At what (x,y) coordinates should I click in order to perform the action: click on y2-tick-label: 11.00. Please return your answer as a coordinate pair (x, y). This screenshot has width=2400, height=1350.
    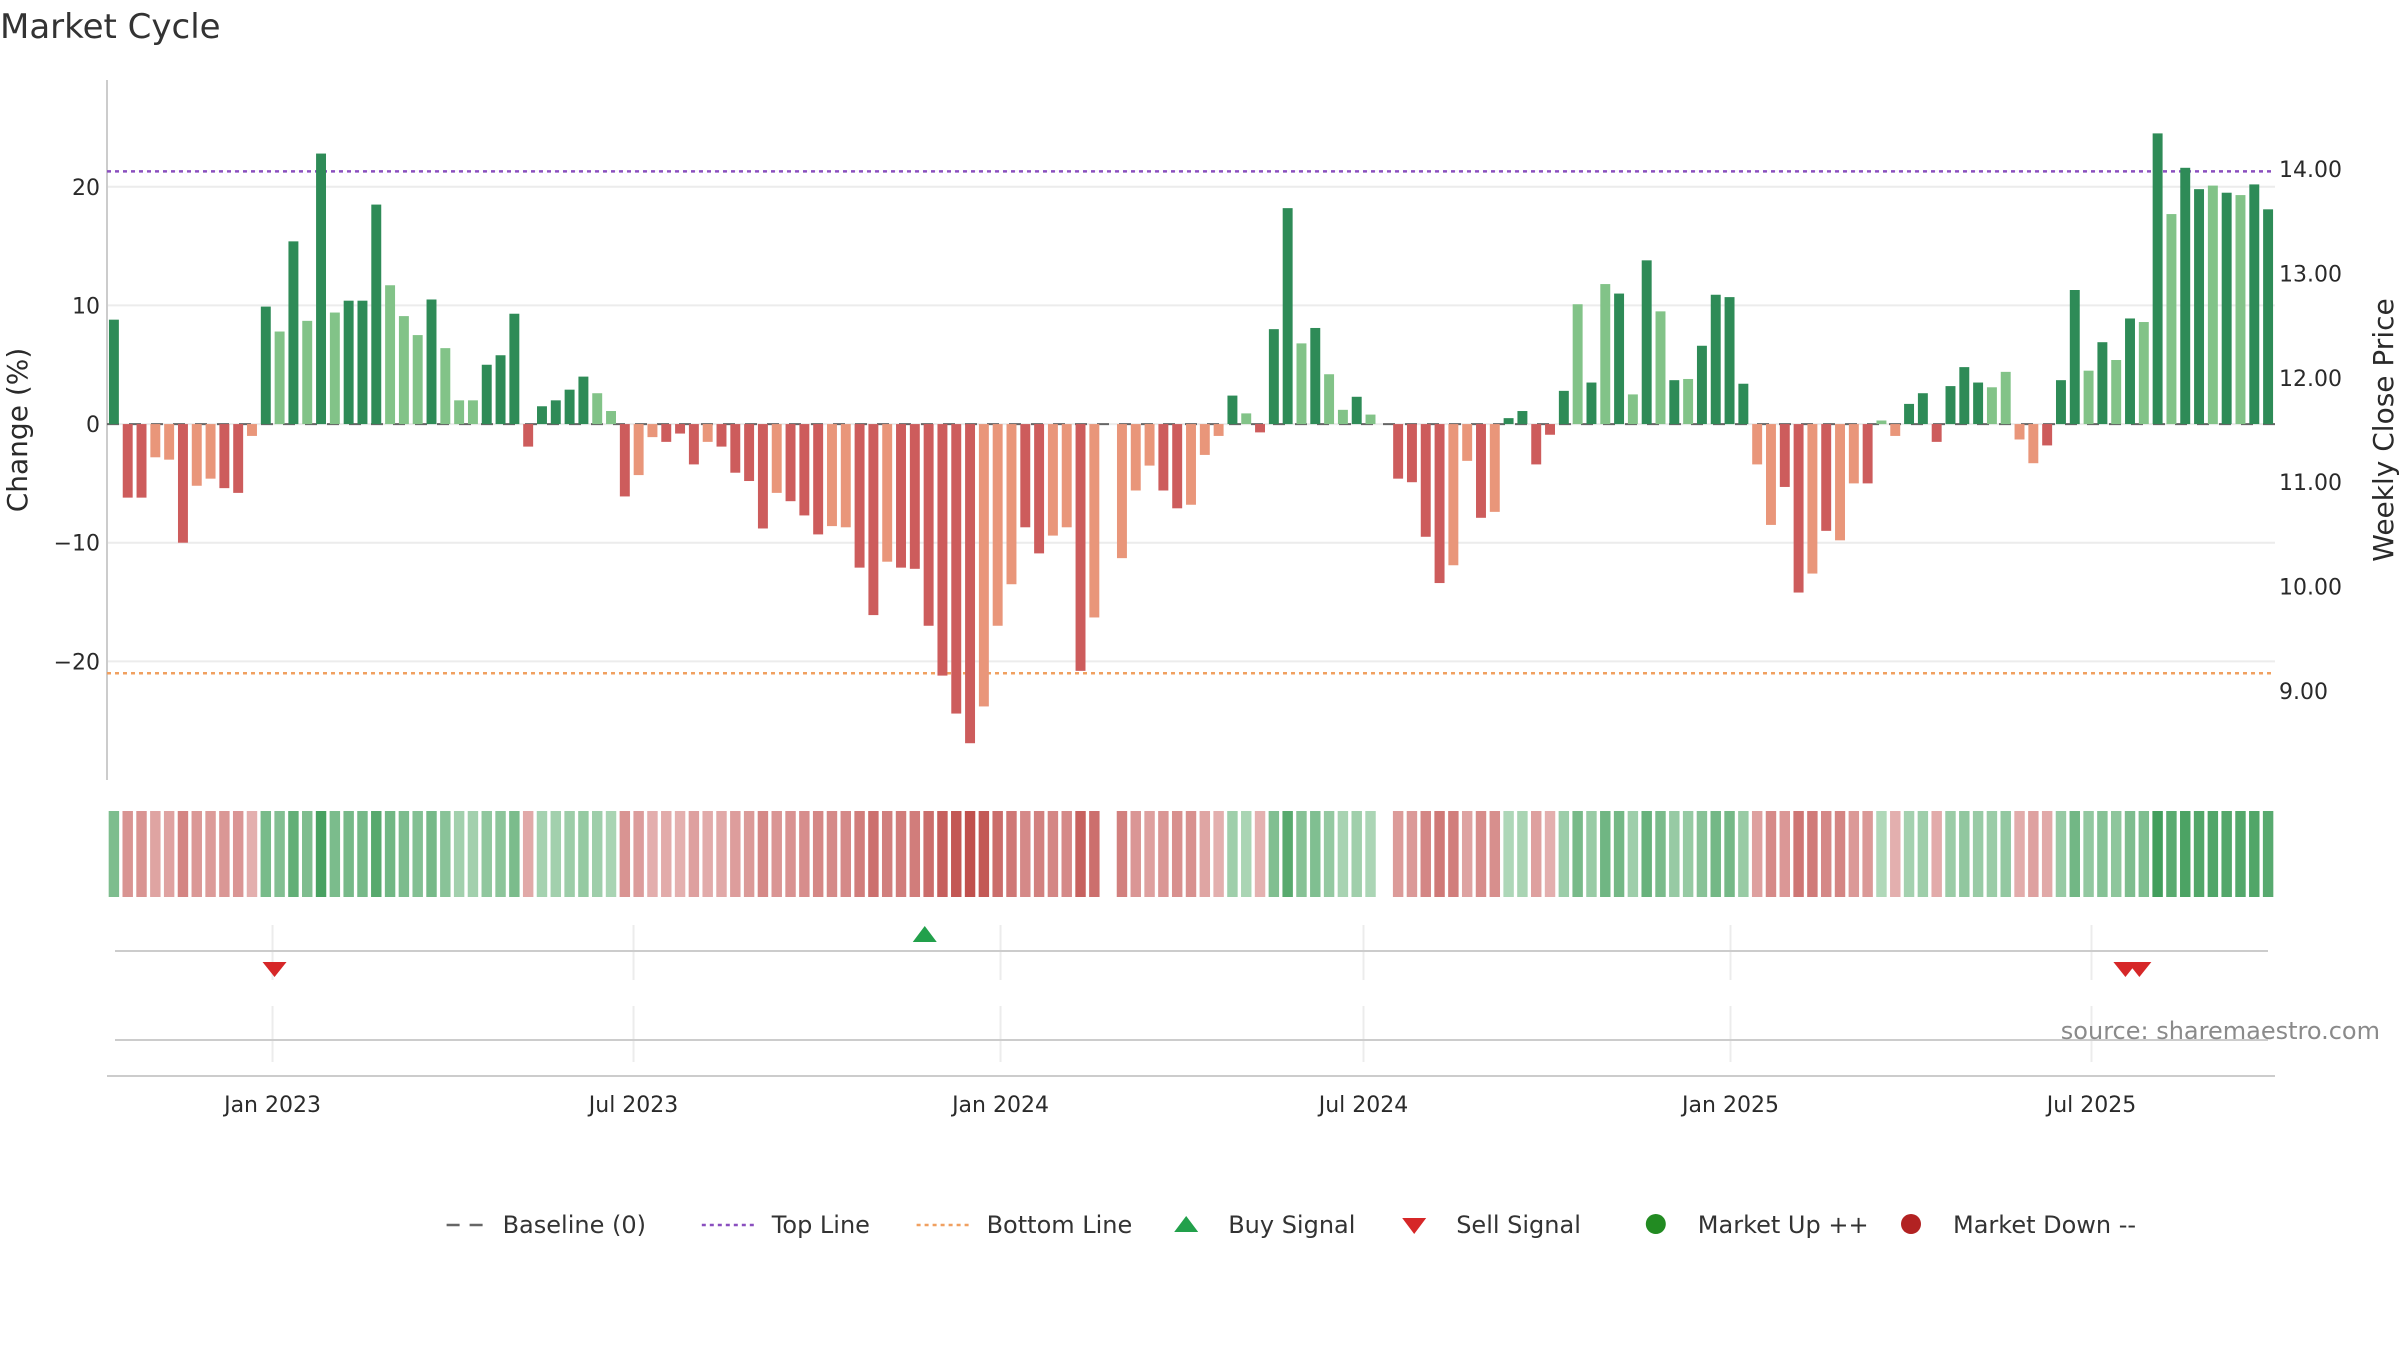
    Looking at the image, I should click on (2310, 483).